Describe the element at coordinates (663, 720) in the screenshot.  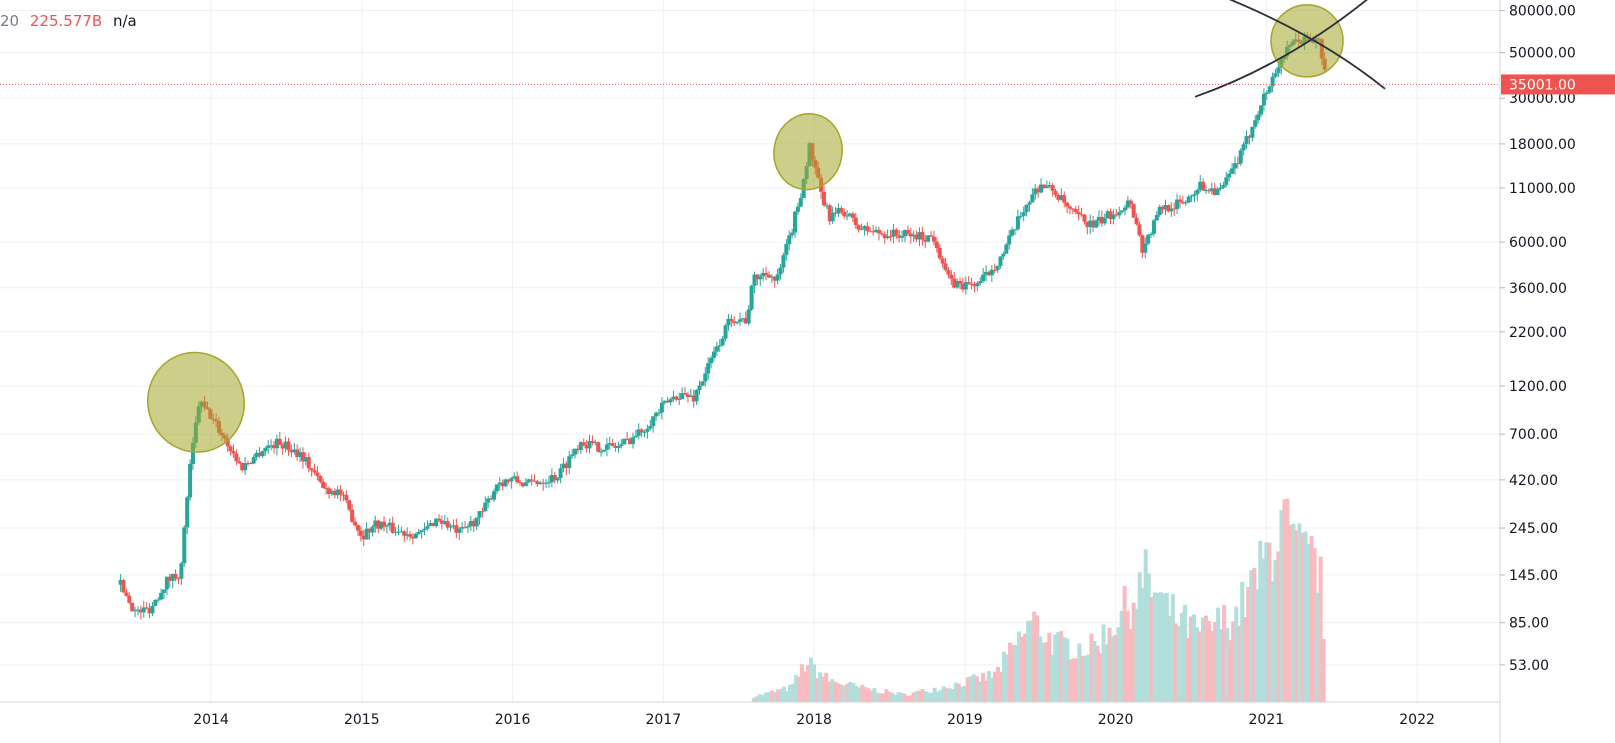
I see `time-tick-label: 2017` at that location.